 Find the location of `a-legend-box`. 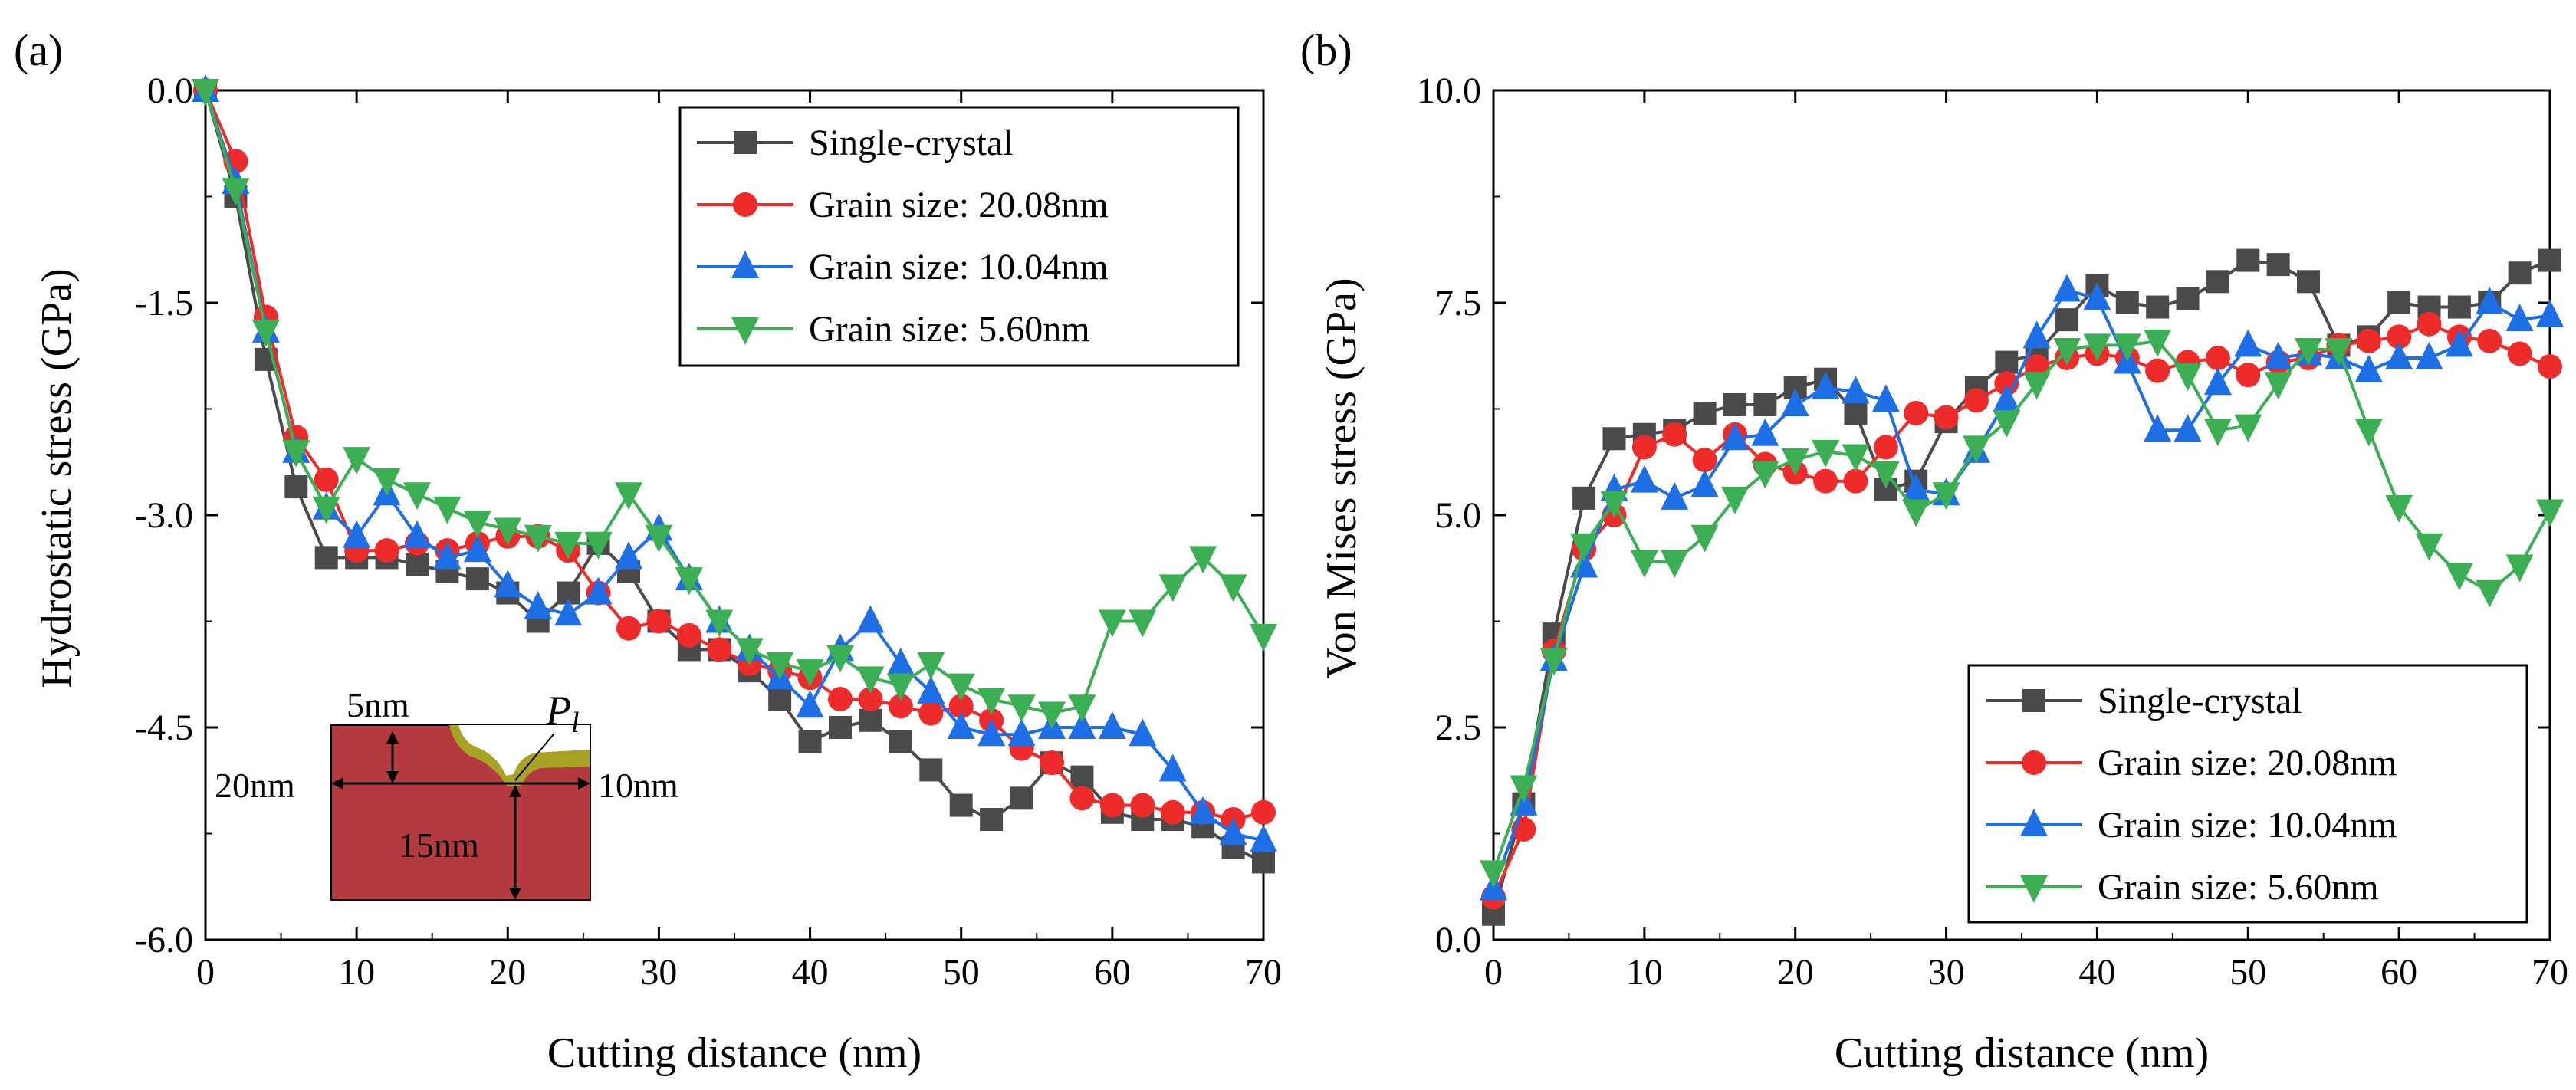

a-legend-box is located at coordinates (959, 236).